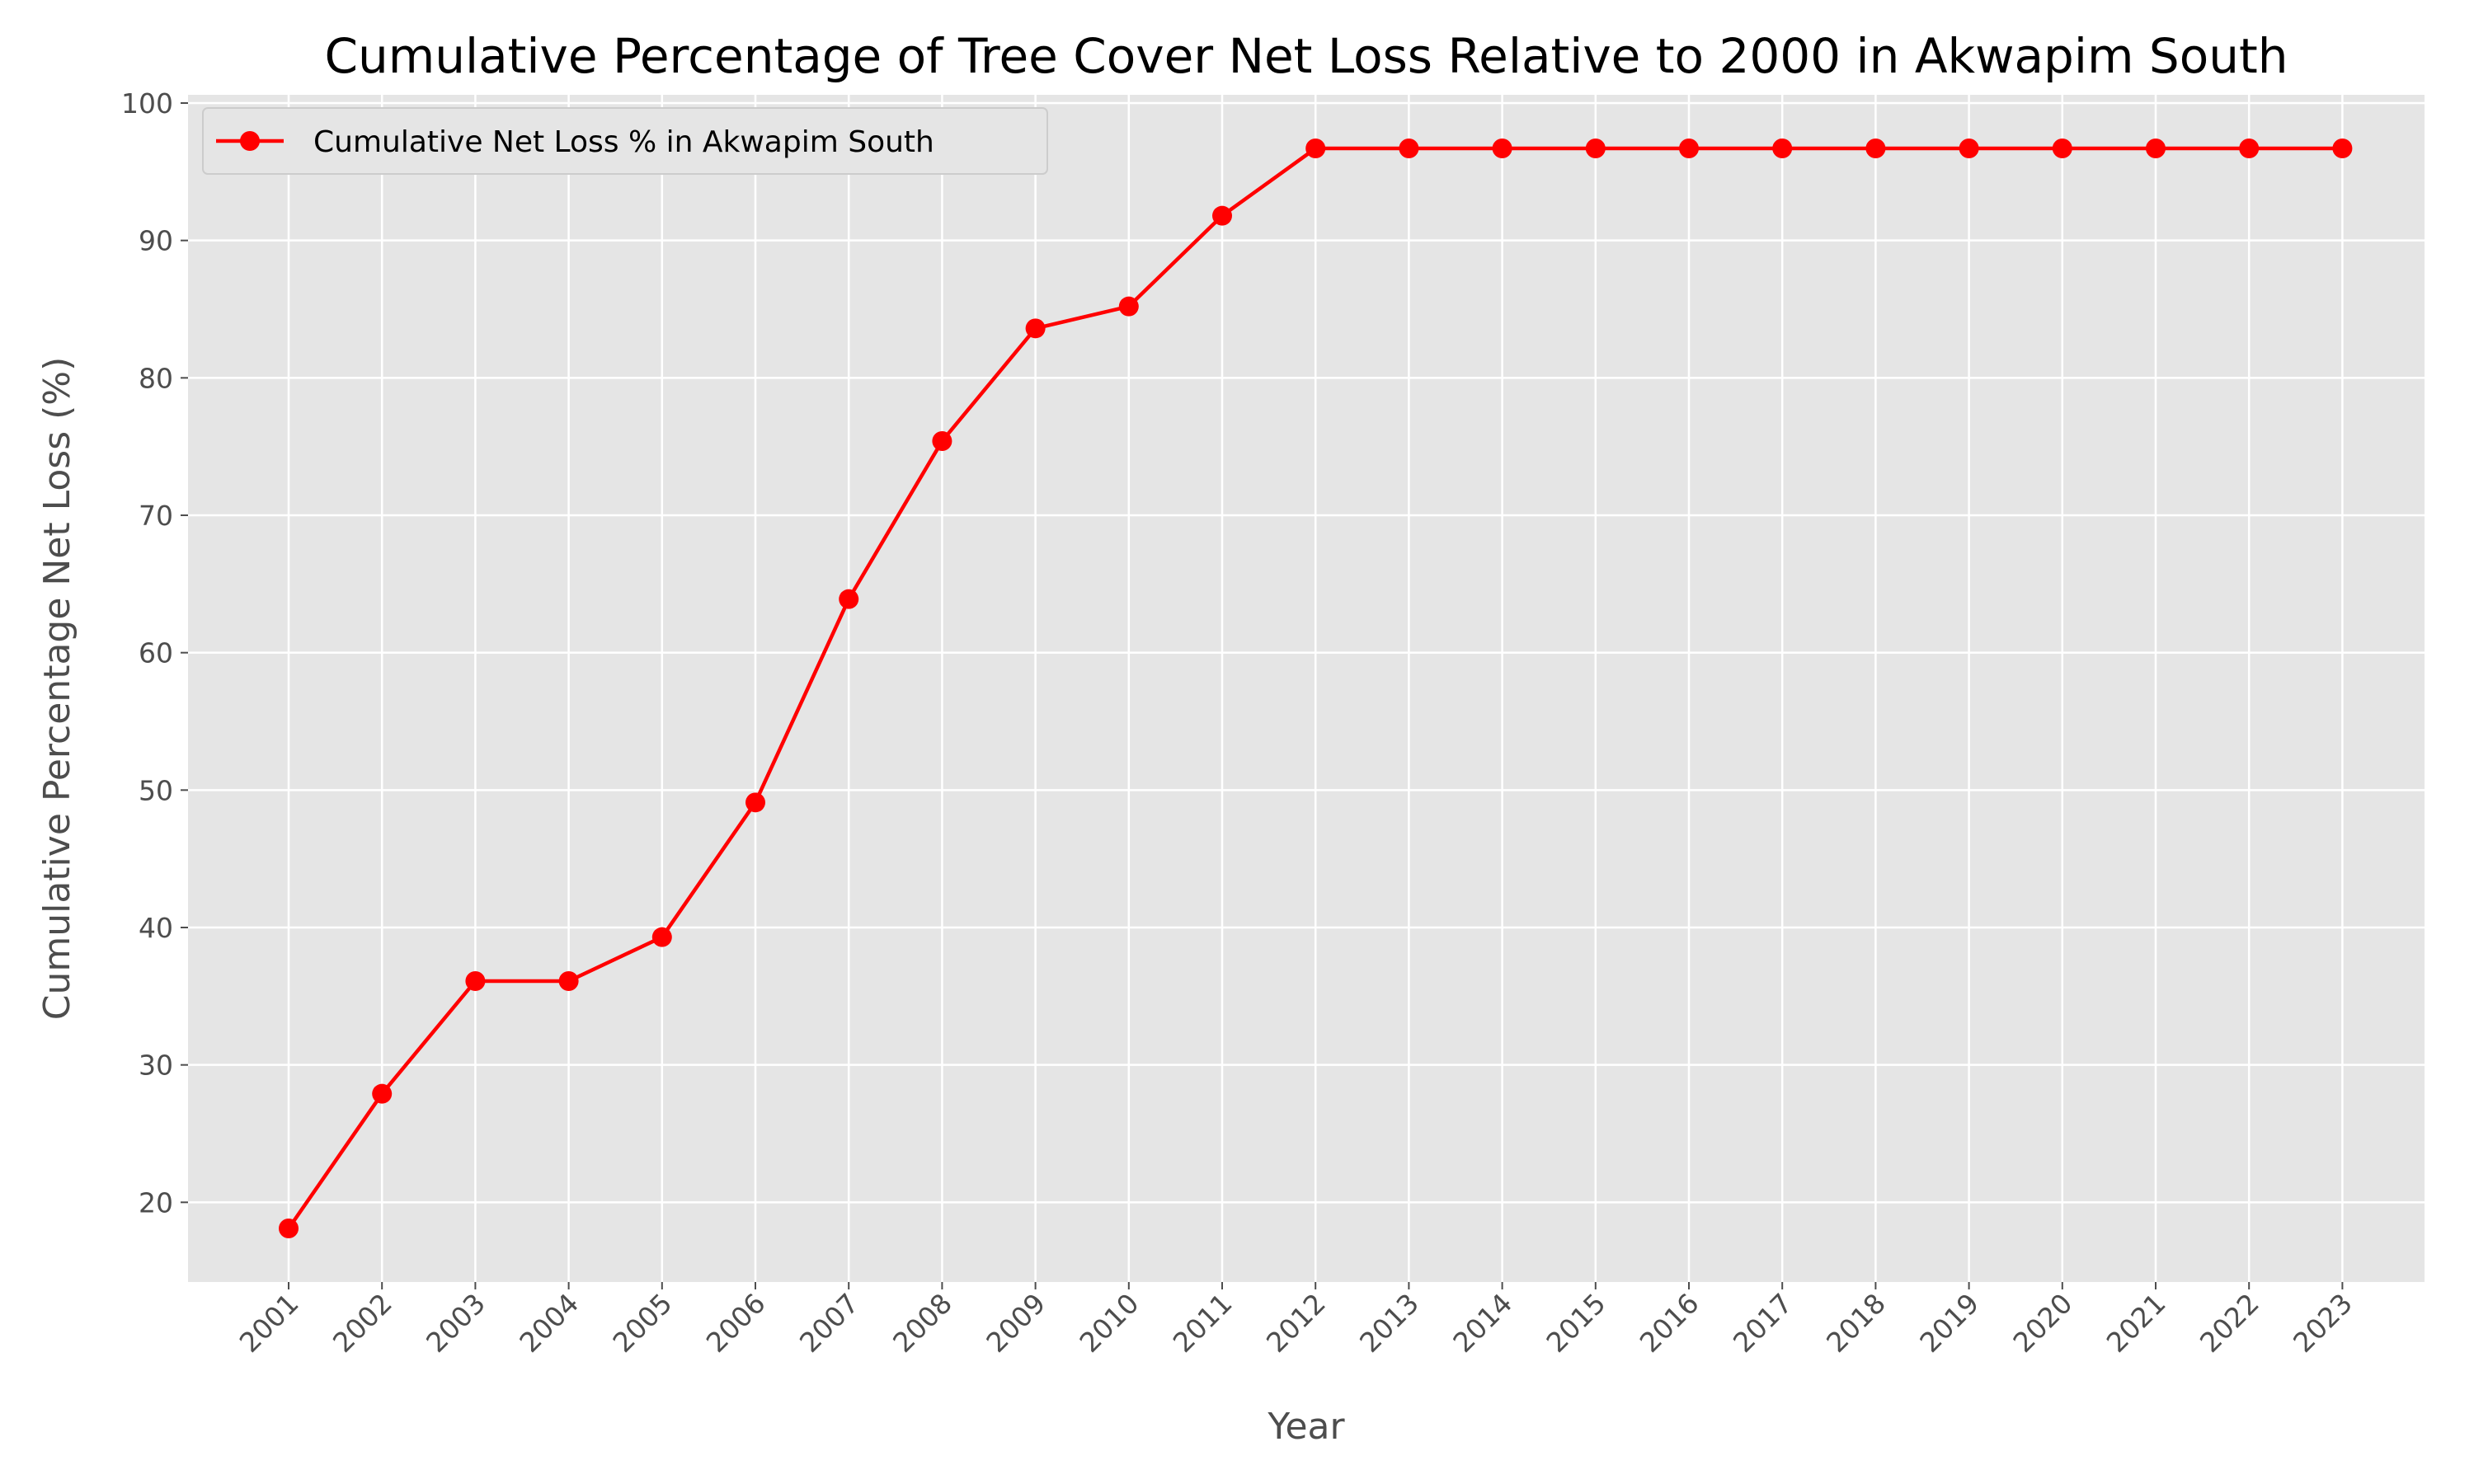 This screenshot has width=2474, height=1484. I want to click on legend-marker-swatch, so click(250, 141).